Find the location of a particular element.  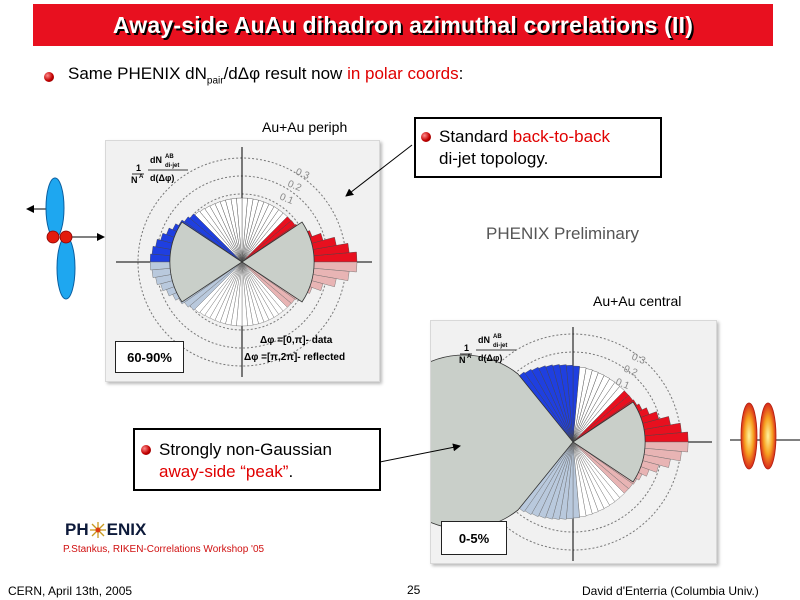

dijet-cartoon-left is located at coordinates (65, 238).